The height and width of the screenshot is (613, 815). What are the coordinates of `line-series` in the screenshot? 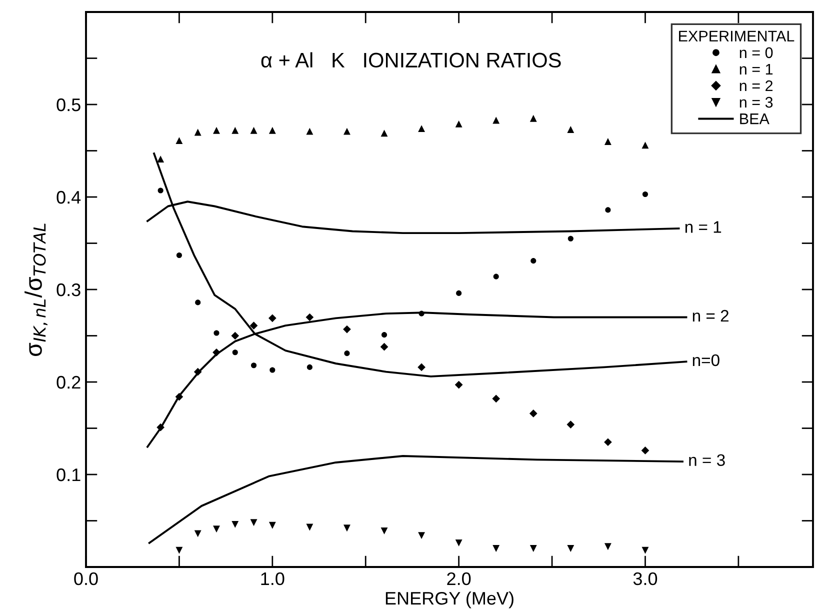 It's located at (416, 499).